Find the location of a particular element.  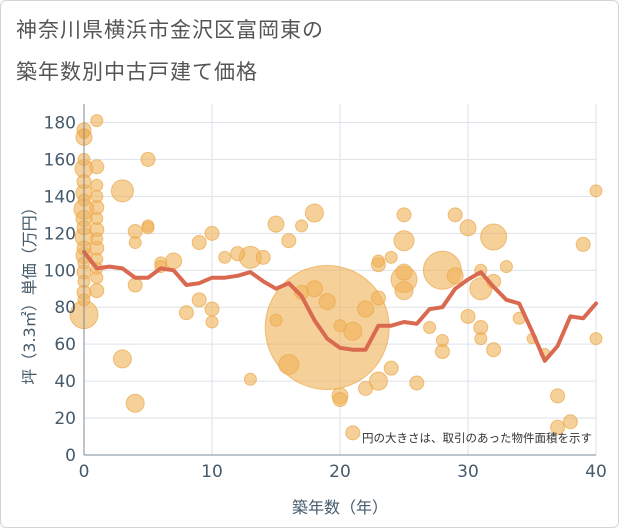

y-tick-label: 80 is located at coordinates (65, 308).